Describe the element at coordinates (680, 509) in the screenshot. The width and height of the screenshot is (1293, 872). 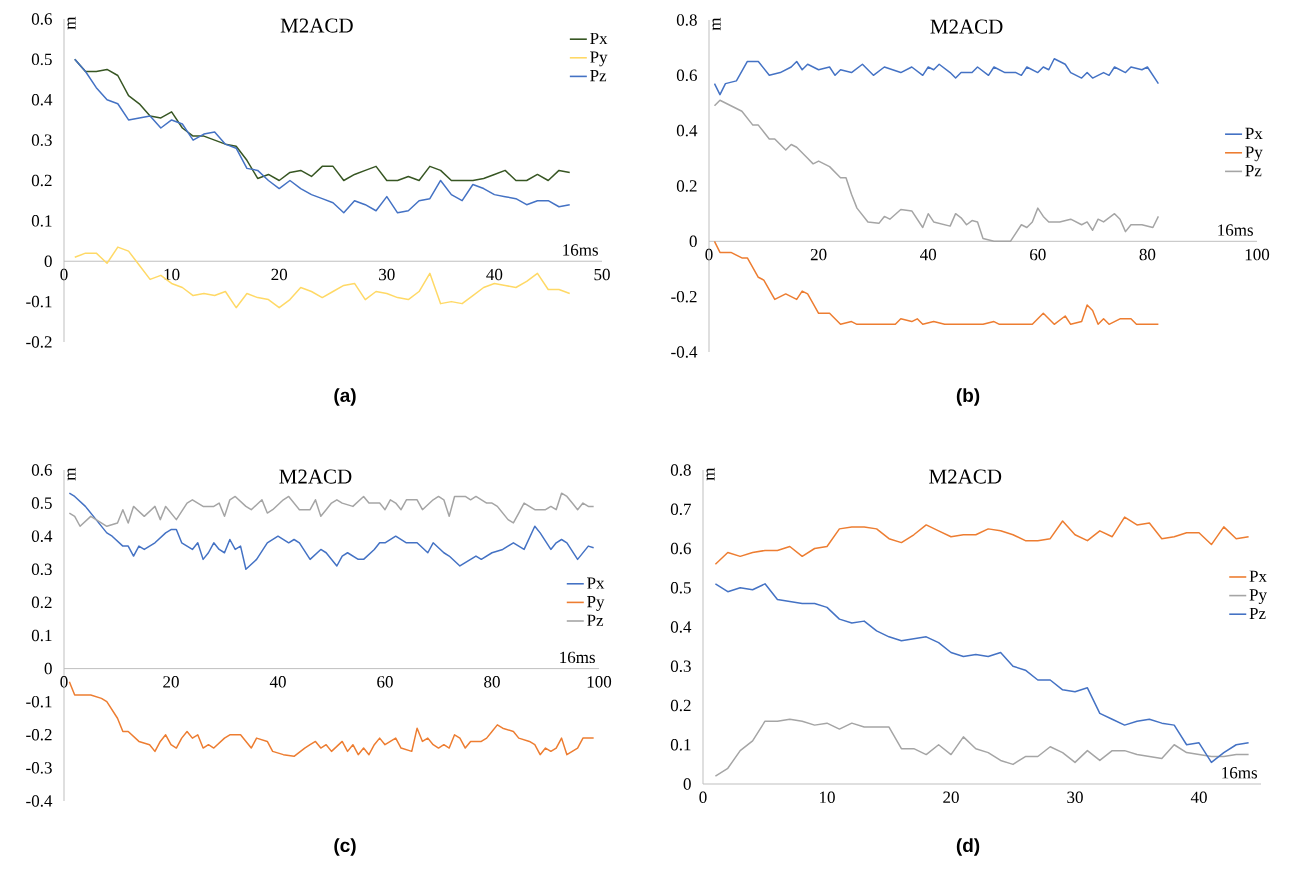
I see `y-tick-label: 0.7` at that location.